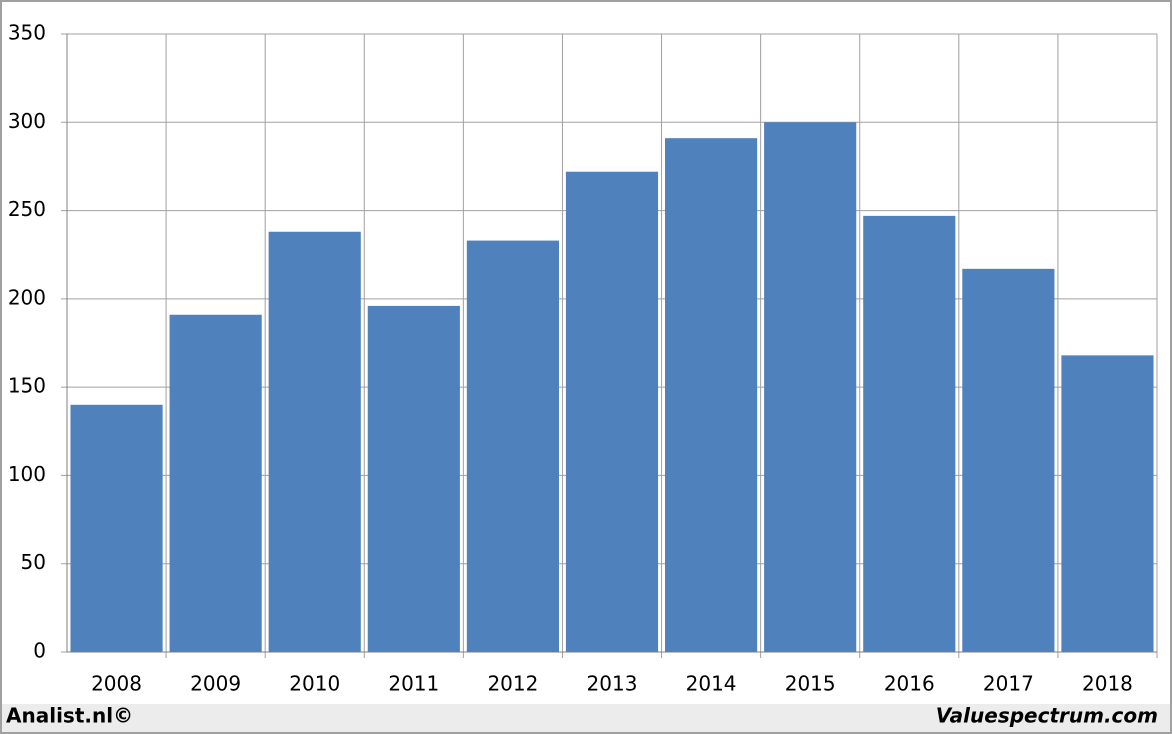 Image resolution: width=1172 pixels, height=734 pixels. I want to click on x-tick-label: 2010, so click(314, 684).